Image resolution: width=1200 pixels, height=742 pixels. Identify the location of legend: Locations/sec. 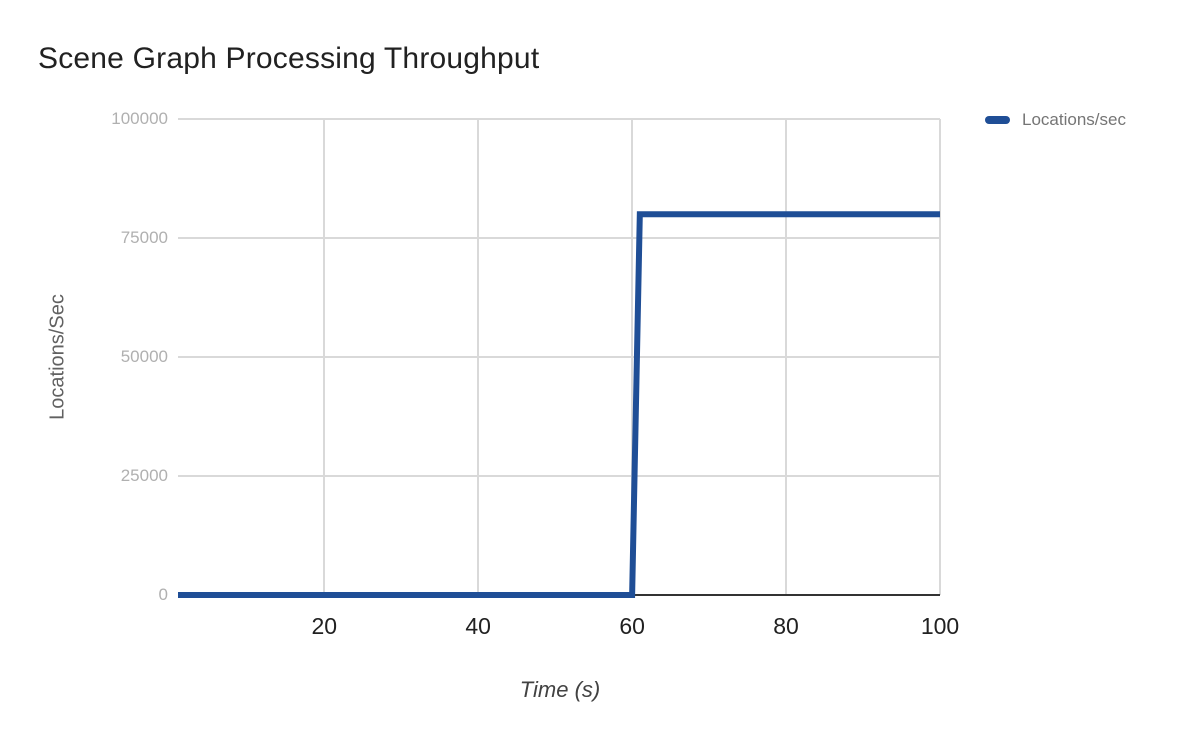
(1055, 120).